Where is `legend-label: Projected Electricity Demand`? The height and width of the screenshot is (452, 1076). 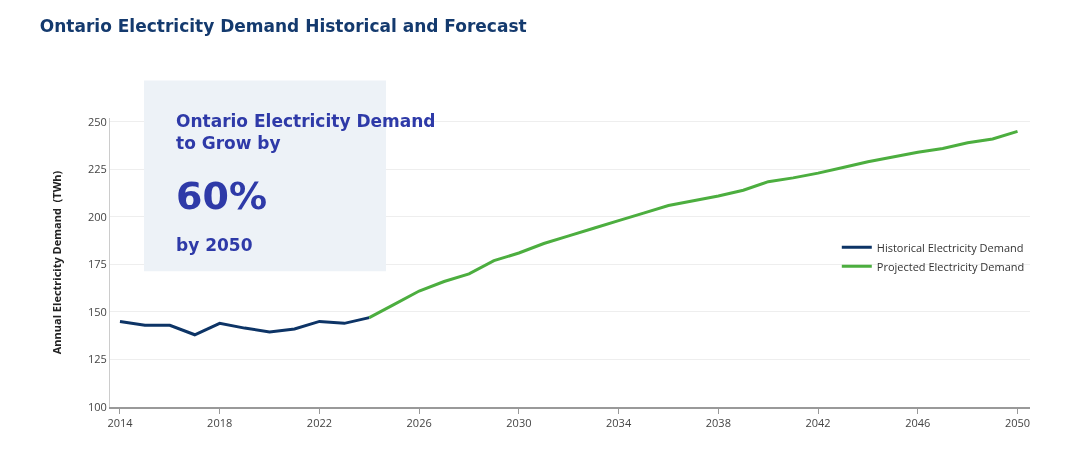
legend-label: Projected Electricity Demand is located at coordinates (950, 266).